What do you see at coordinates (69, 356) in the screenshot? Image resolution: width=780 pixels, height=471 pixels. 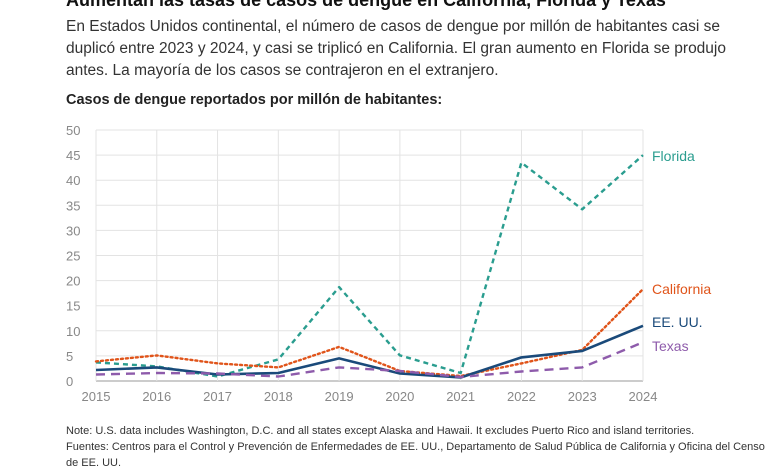 I see `y-tick-label: 5` at bounding box center [69, 356].